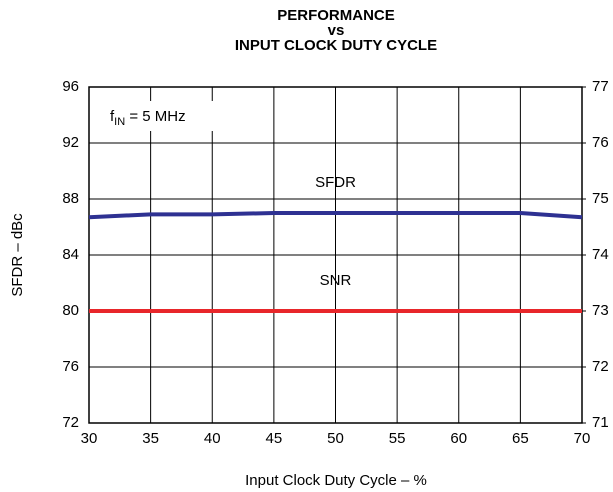 This screenshot has height=492, width=613. Describe the element at coordinates (335, 438) in the screenshot. I see `x-tick-label: 50` at that location.